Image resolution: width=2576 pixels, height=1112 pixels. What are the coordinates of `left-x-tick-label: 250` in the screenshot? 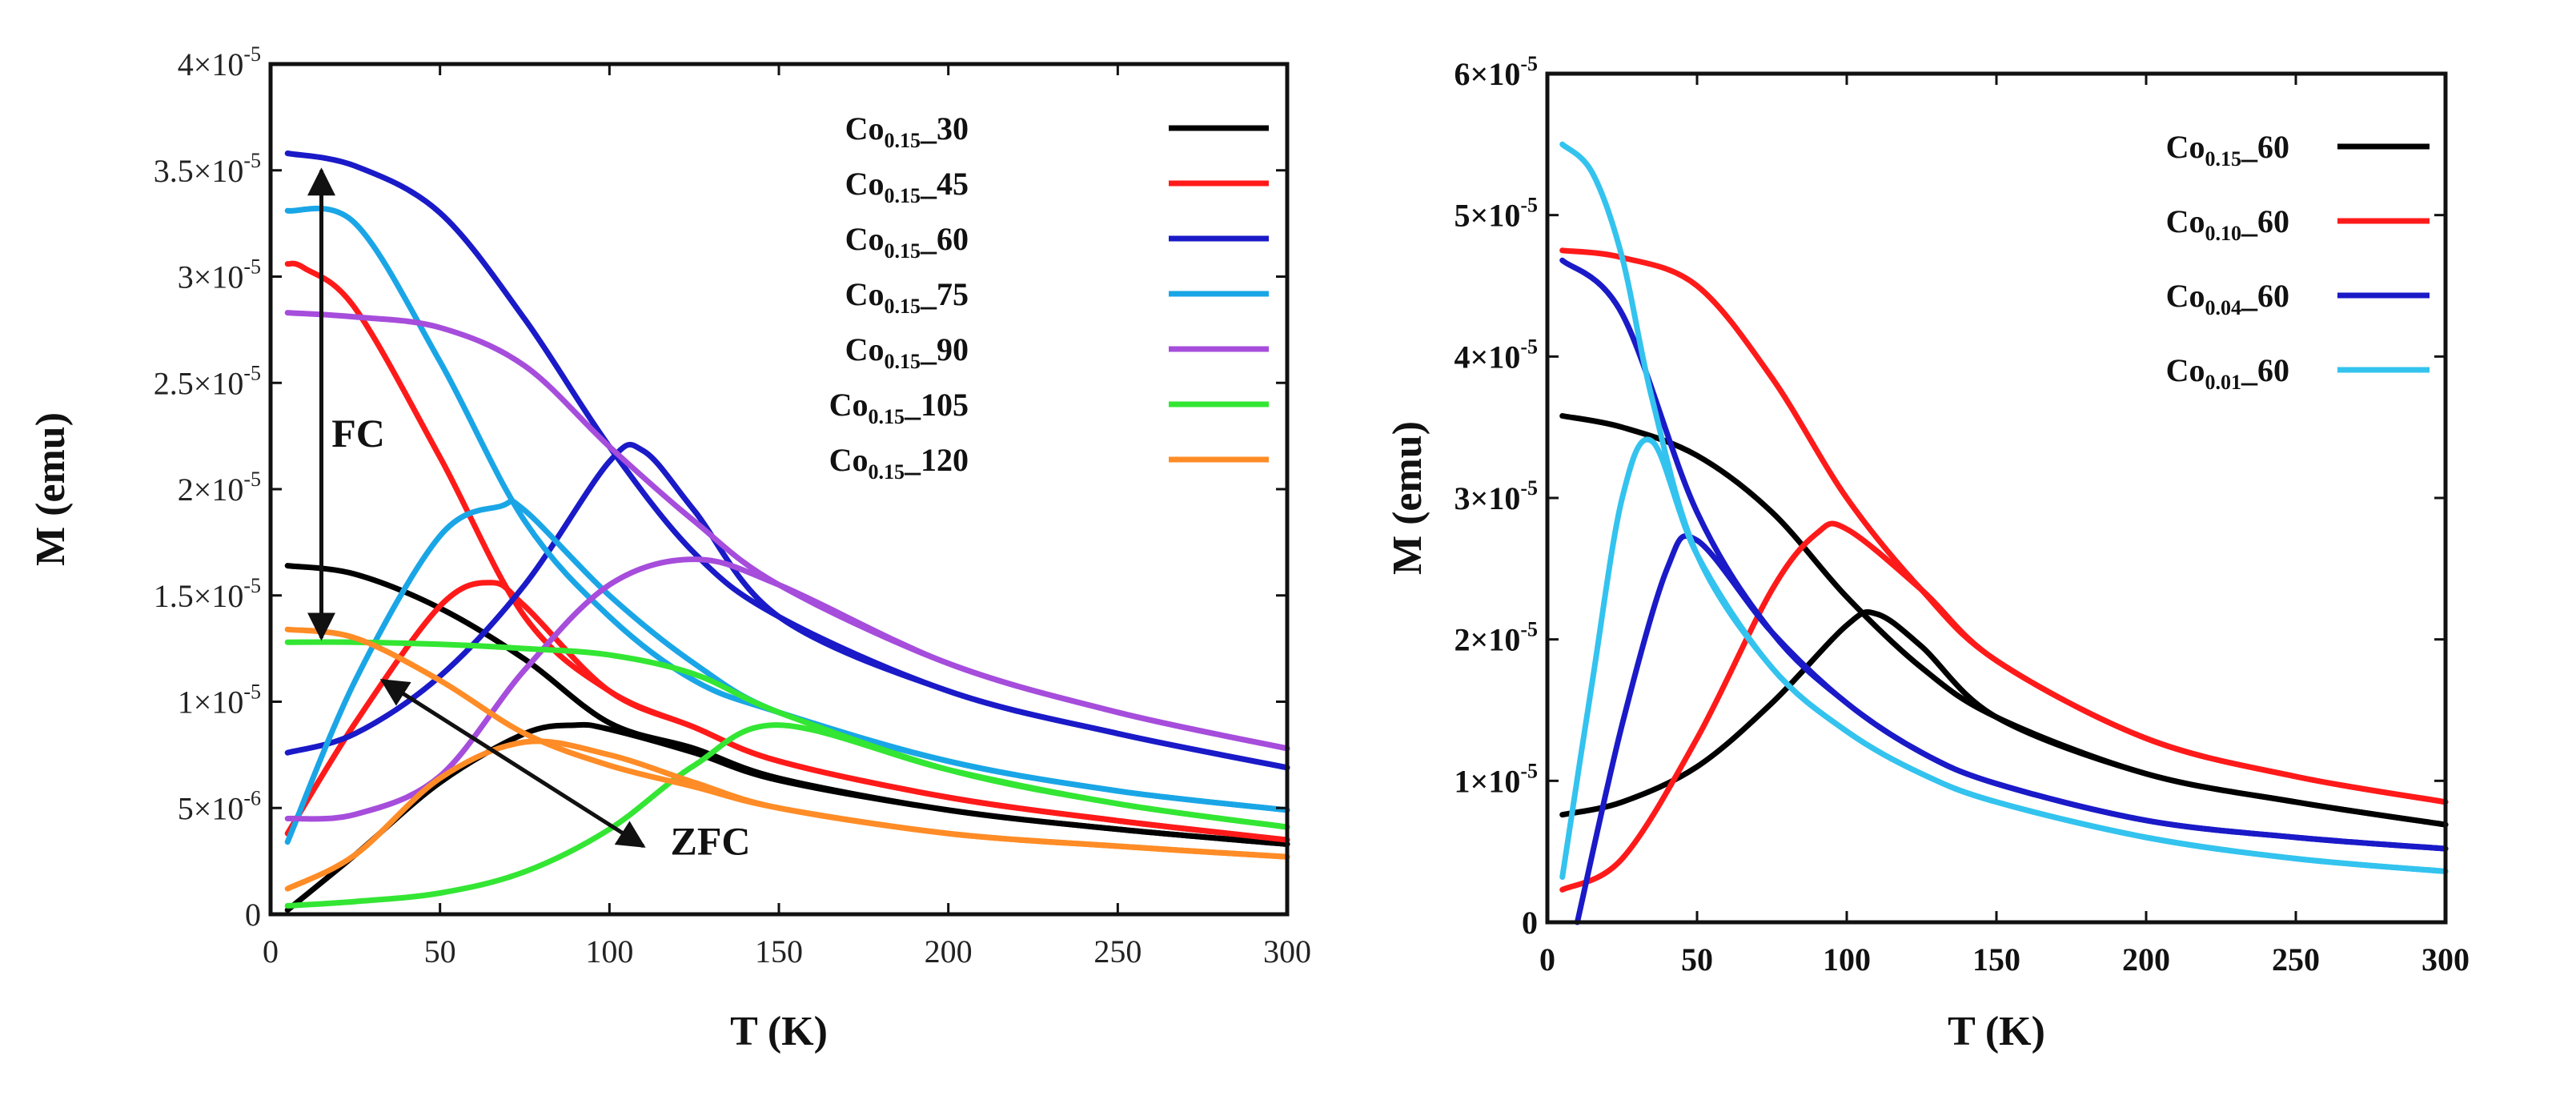 It's located at (1117, 951).